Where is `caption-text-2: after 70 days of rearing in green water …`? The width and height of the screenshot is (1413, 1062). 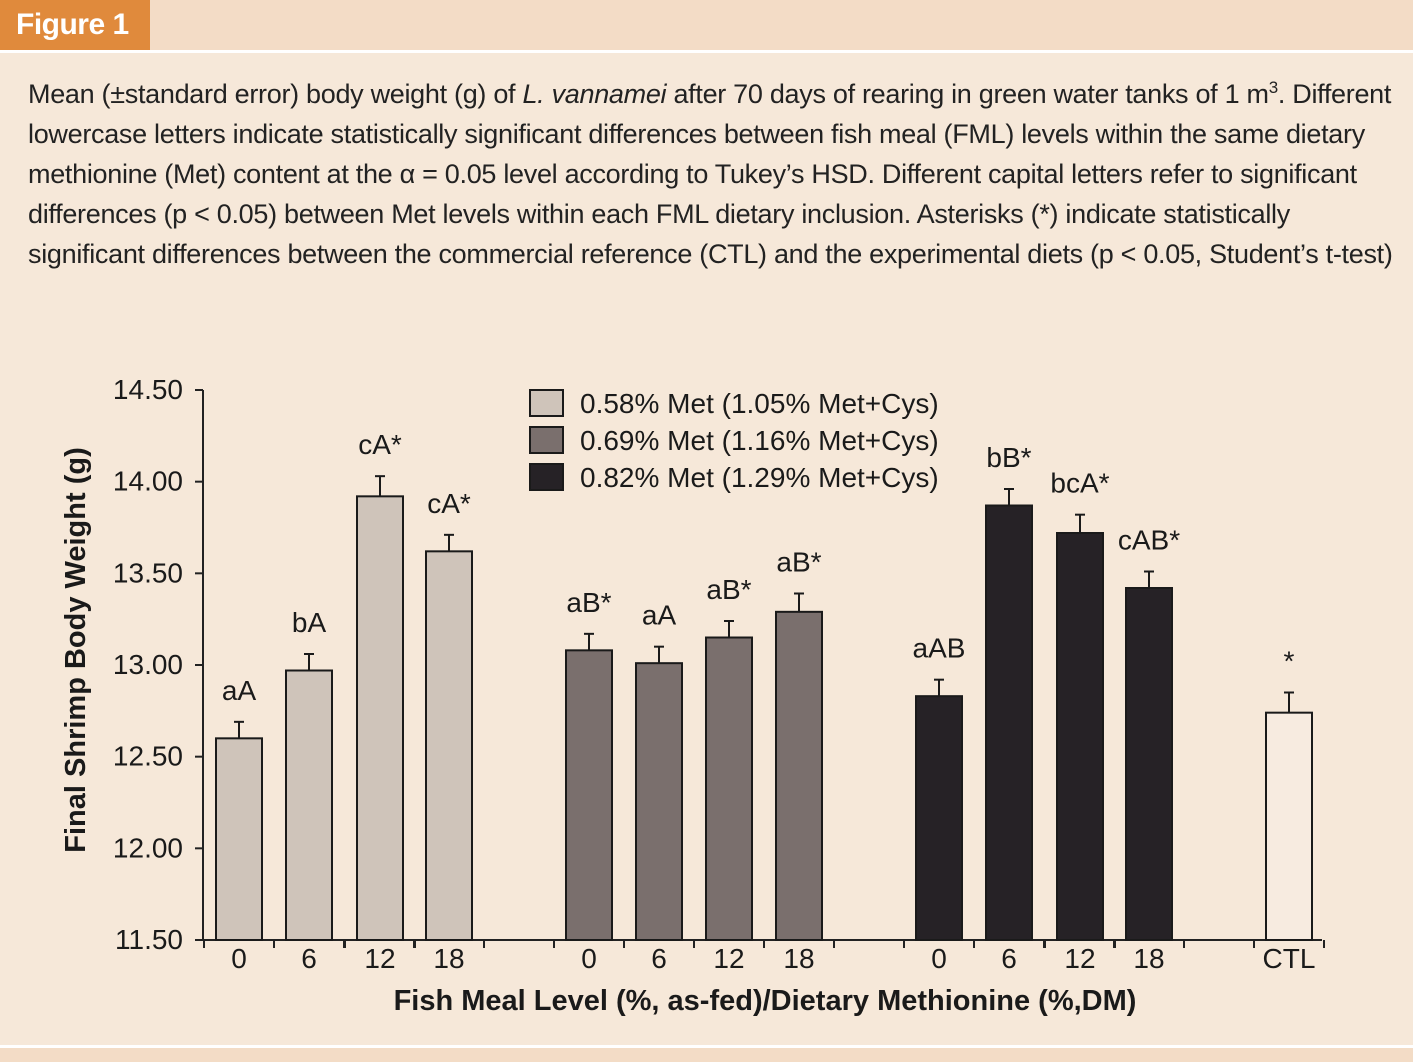
caption-text-2: after 70 days of rearing in green water … is located at coordinates (967, 94).